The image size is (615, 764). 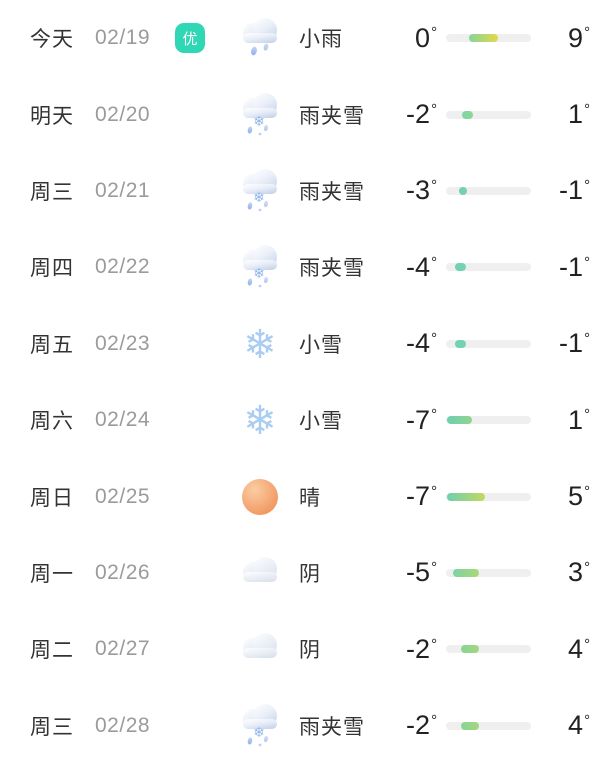 I want to click on low-temp-value: -2, so click(x=418, y=114).